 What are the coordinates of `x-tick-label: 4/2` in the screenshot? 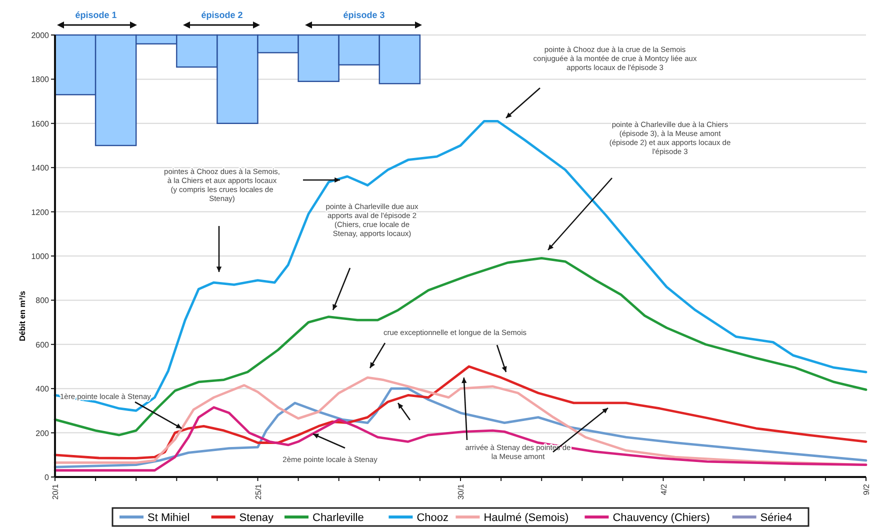 It's located at (663, 489).